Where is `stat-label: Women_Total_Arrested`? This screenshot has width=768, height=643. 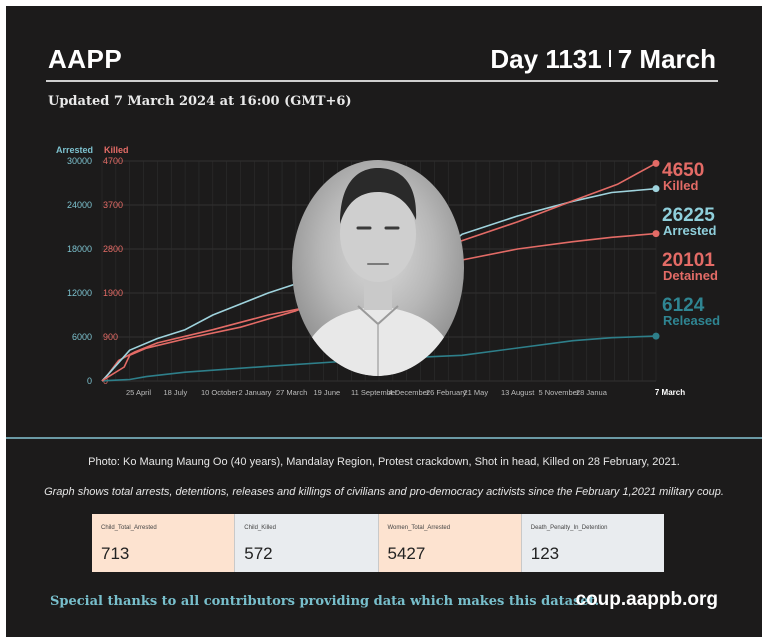
stat-label: Women_Total_Arrested is located at coordinates (419, 528).